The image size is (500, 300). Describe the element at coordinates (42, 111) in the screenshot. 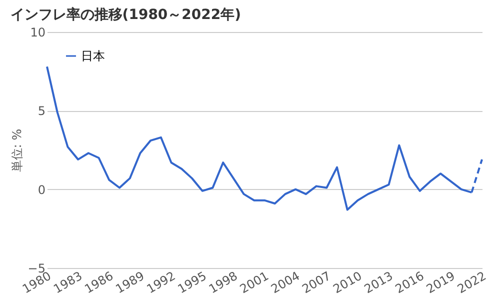

I see `y-tick-label: 5` at that location.